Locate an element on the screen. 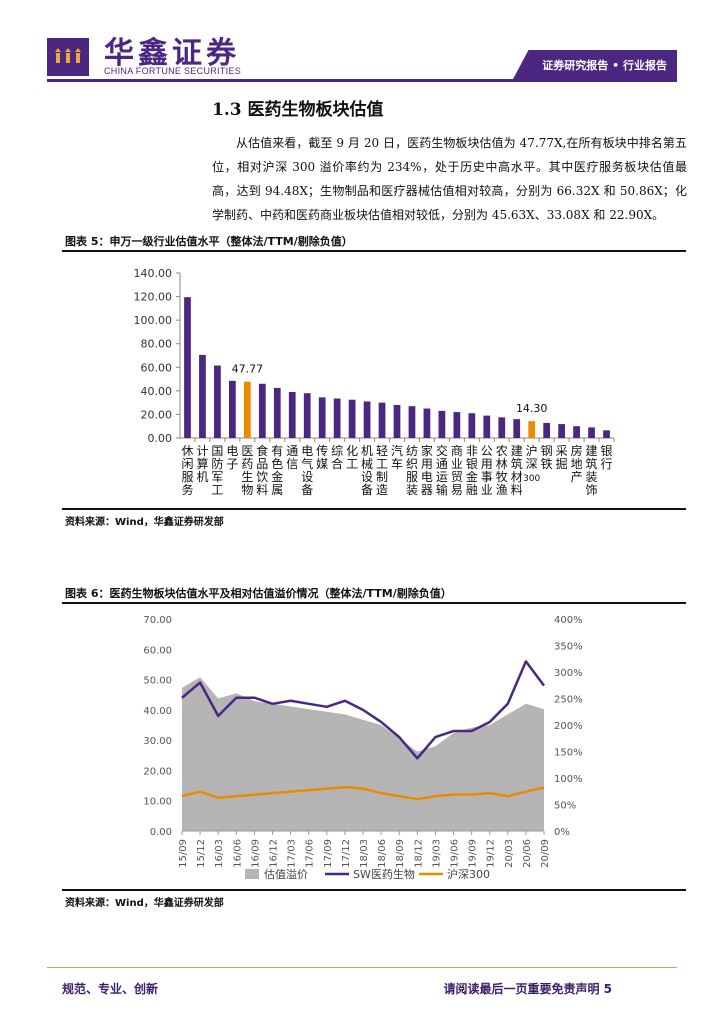 This screenshot has height=1024, width=724. x-category-label: 车 is located at coordinates (397, 463).